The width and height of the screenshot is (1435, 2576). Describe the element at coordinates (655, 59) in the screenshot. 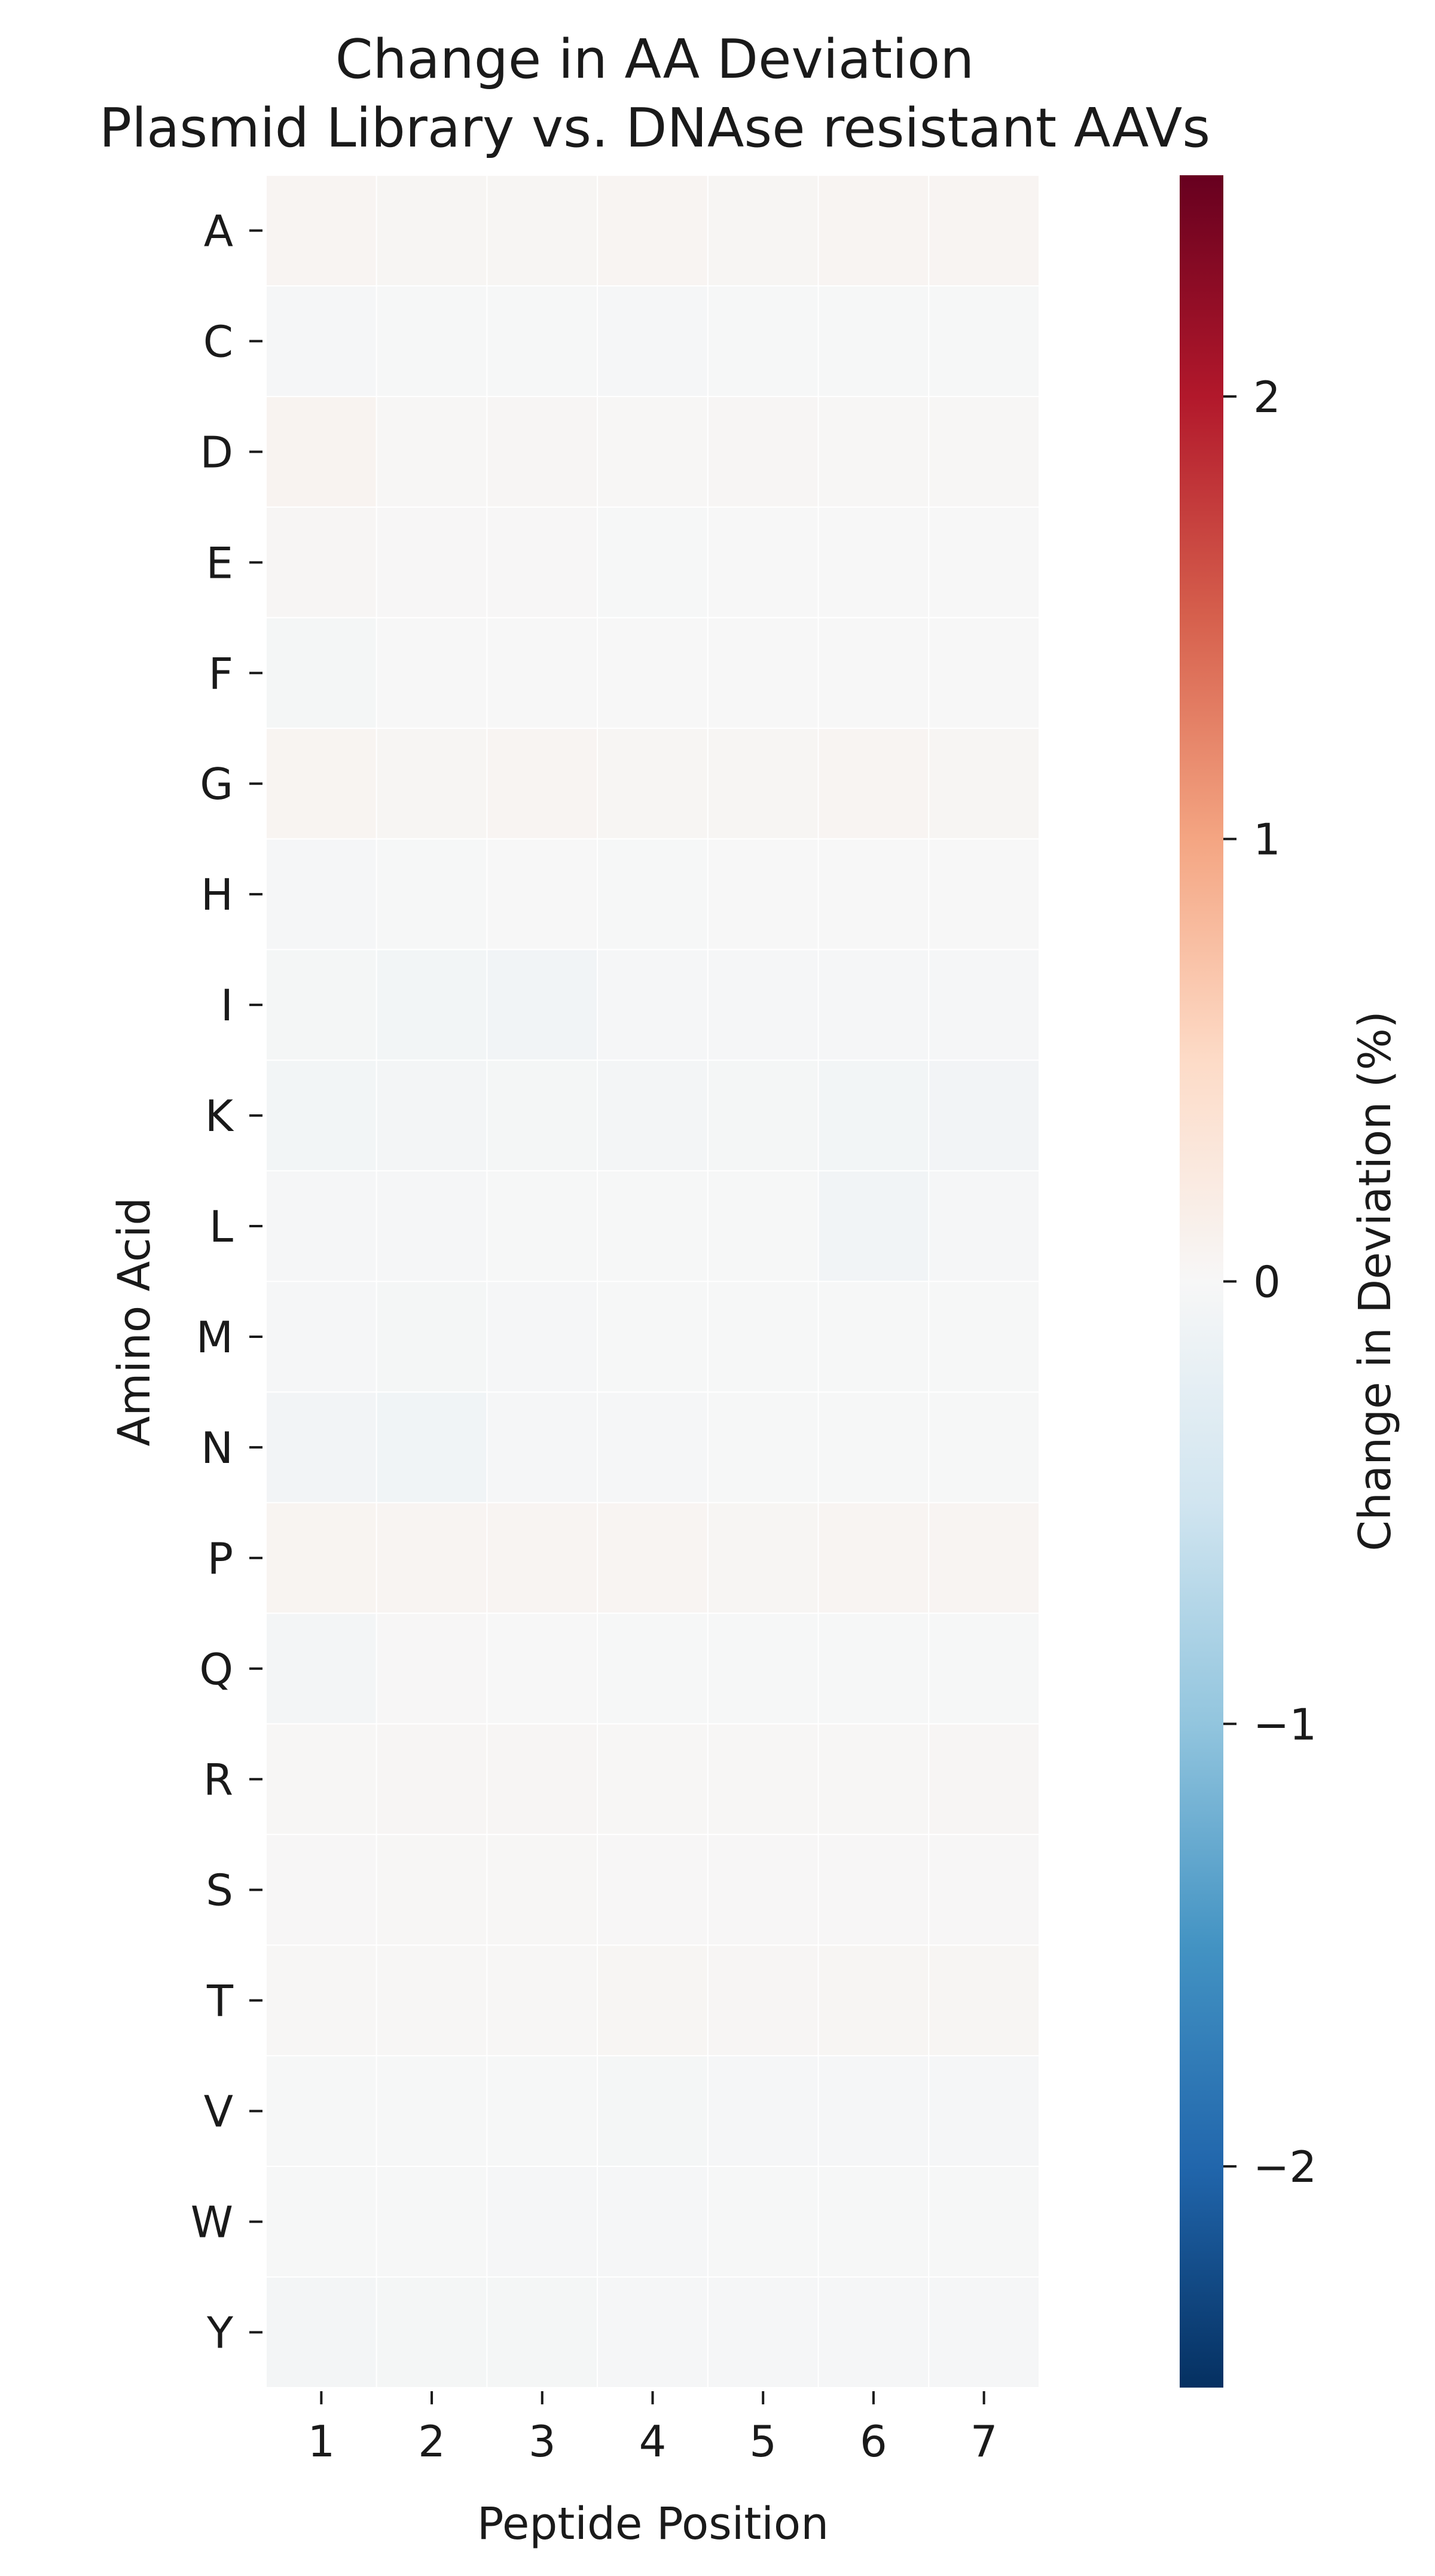

I see `chart-title-line-1: Change in AA Deviation` at that location.